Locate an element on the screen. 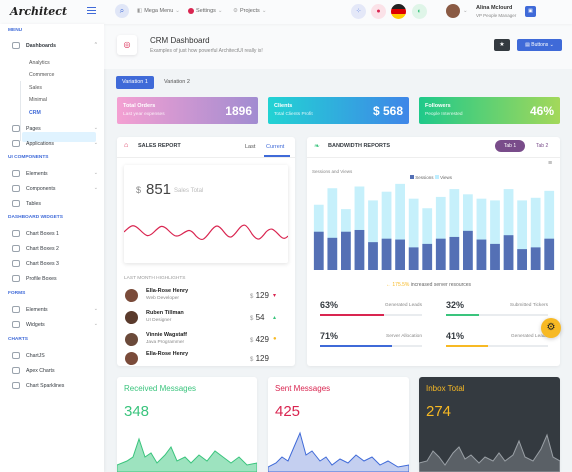 This screenshot has height=472, width=572. search-icon: ⌕ is located at coordinates (122, 11).